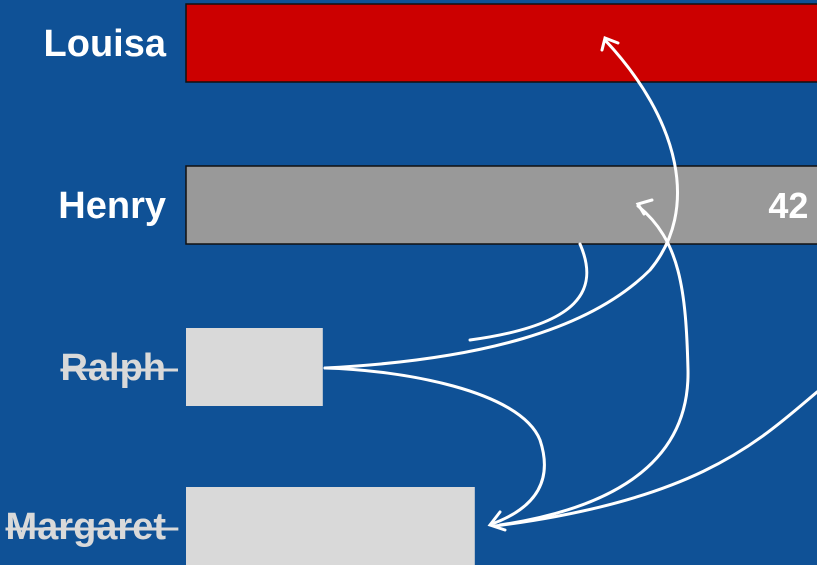  Describe the element at coordinates (434, 446) in the screenshot. I see `transfer-arrow-ralph-to-margaret` at that location.